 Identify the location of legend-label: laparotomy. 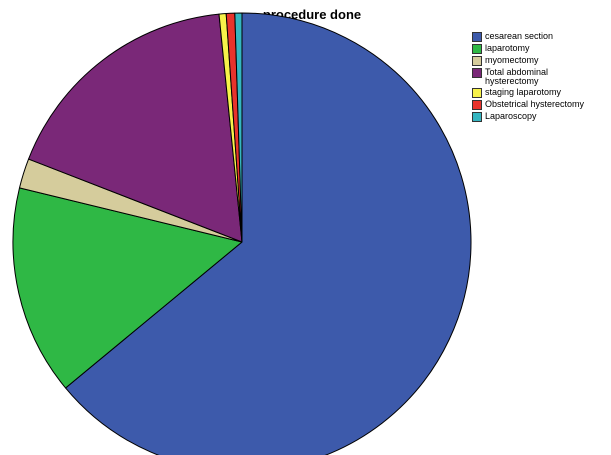
(507, 48).